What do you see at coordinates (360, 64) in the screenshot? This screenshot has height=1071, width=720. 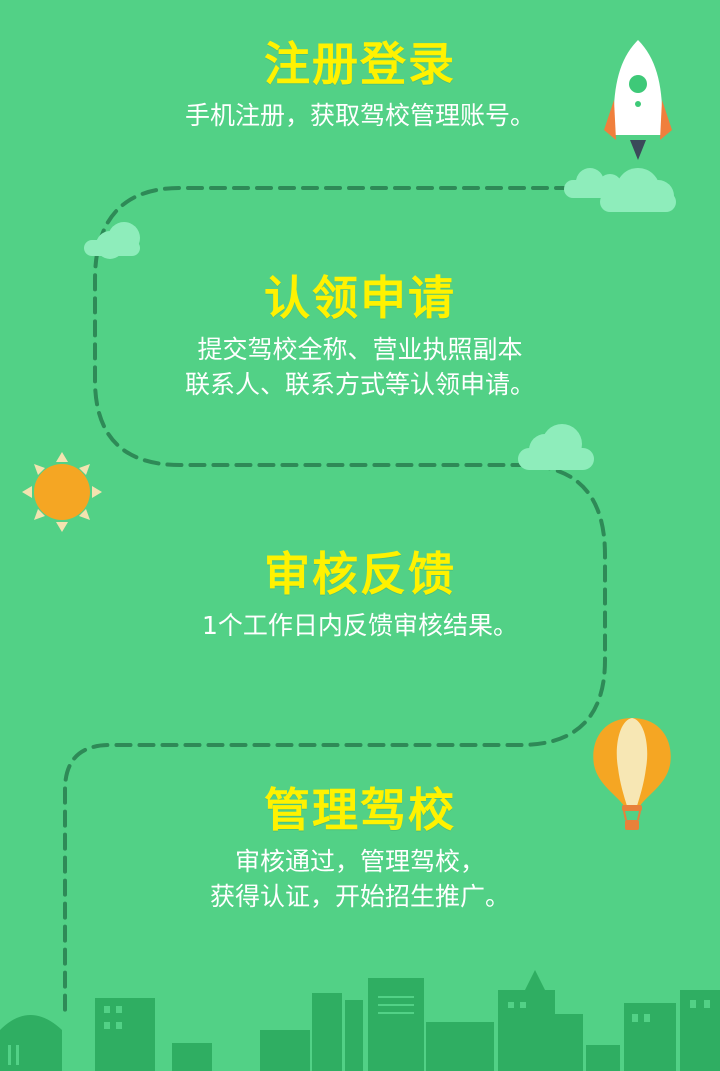 I see `step-title: 注册登录` at bounding box center [360, 64].